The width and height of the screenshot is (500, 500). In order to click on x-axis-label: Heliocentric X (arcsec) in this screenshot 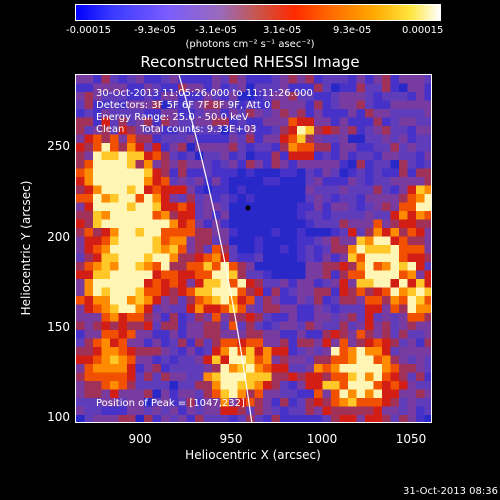, I will do `click(253, 455)`.